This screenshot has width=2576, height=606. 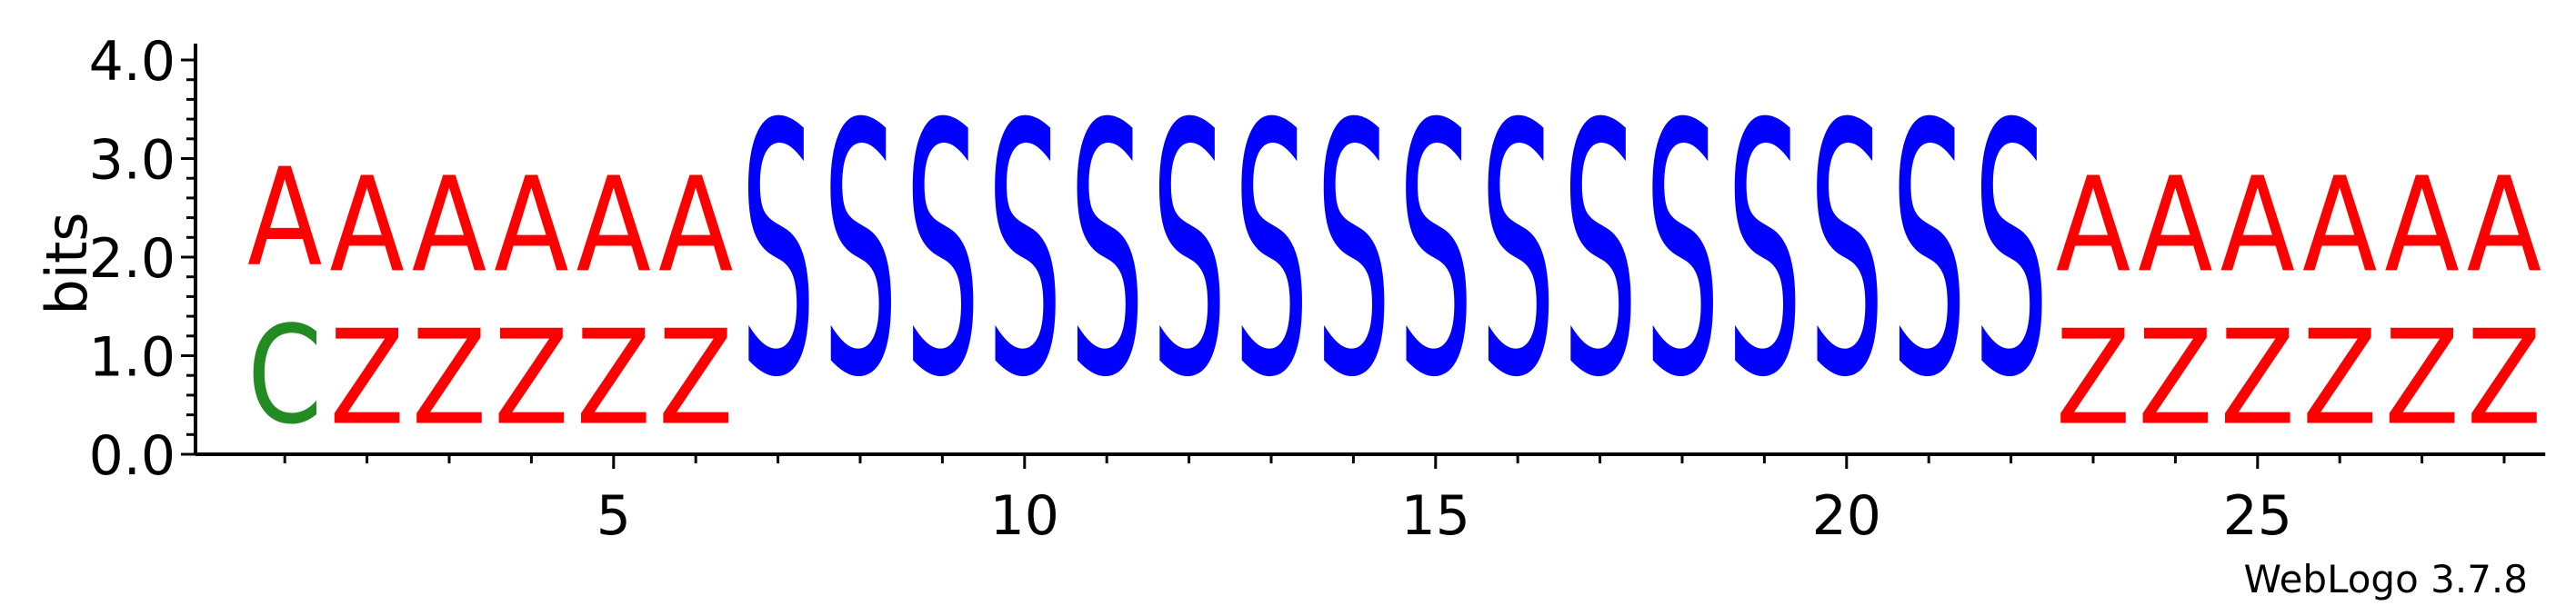 I want to click on x-tick-label: 10, so click(x=1025, y=516).